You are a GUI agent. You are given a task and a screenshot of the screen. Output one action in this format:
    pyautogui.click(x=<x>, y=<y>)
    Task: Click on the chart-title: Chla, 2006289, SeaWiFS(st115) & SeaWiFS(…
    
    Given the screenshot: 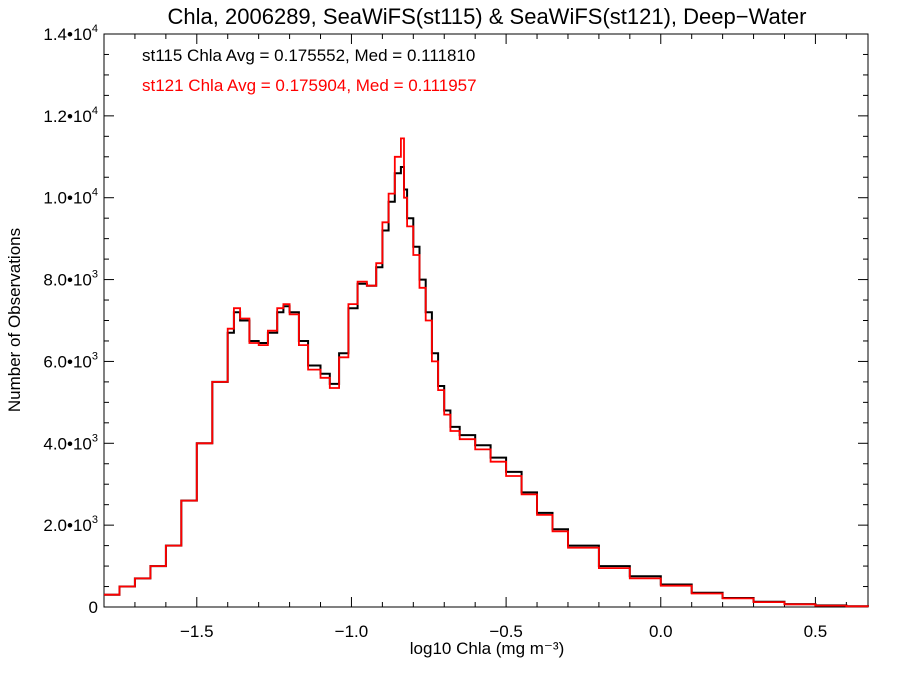 What is the action you would take?
    pyautogui.click(x=487, y=16)
    